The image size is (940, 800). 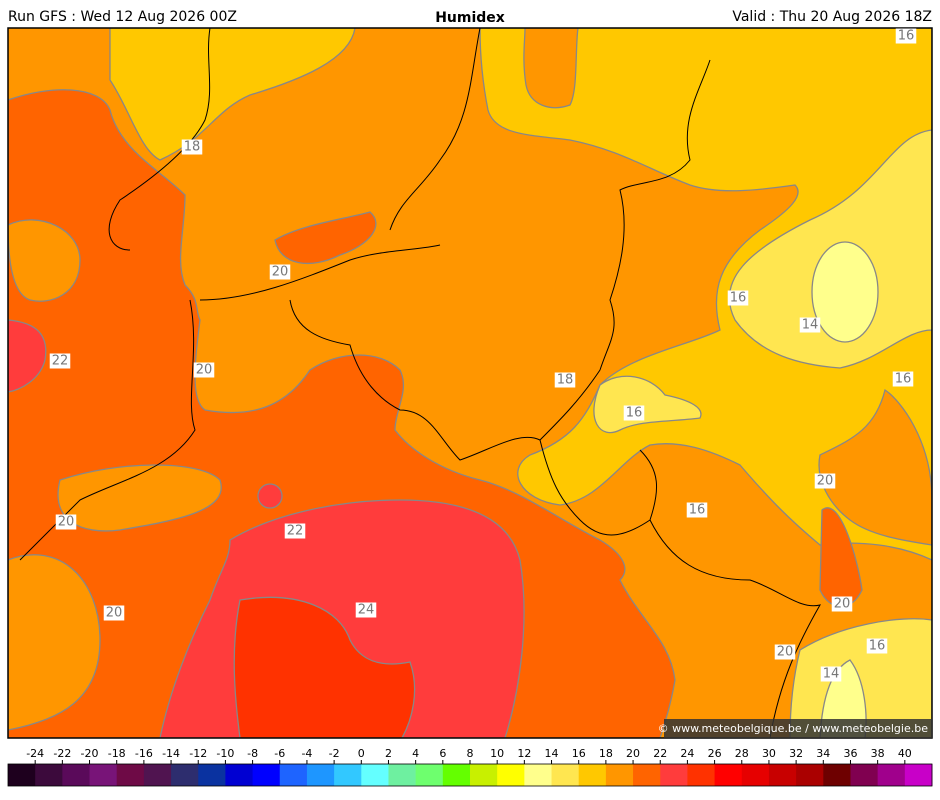 What do you see at coordinates (306, 753) in the screenshot?
I see `colorbar-tick-label: -4` at bounding box center [306, 753].